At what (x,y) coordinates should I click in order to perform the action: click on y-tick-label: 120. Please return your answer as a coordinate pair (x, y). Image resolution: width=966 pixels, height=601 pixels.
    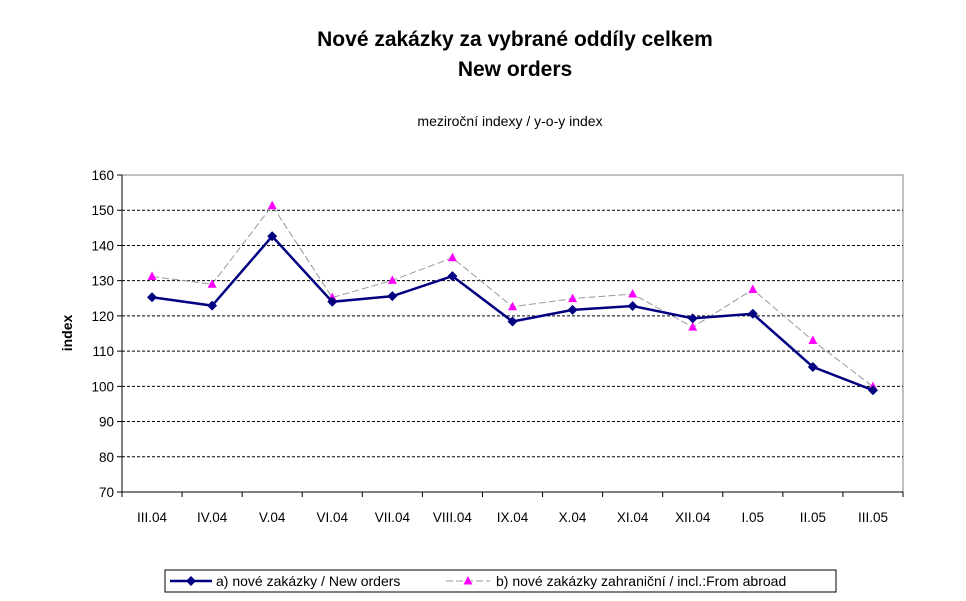
    Looking at the image, I should click on (102, 316).